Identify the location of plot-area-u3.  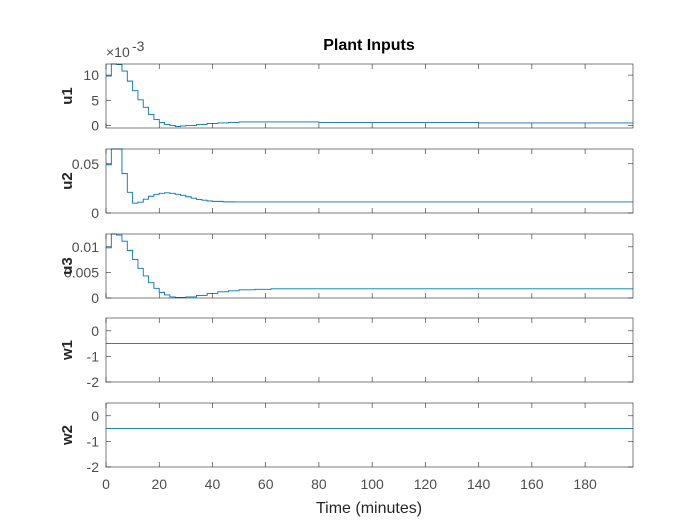
(369, 266).